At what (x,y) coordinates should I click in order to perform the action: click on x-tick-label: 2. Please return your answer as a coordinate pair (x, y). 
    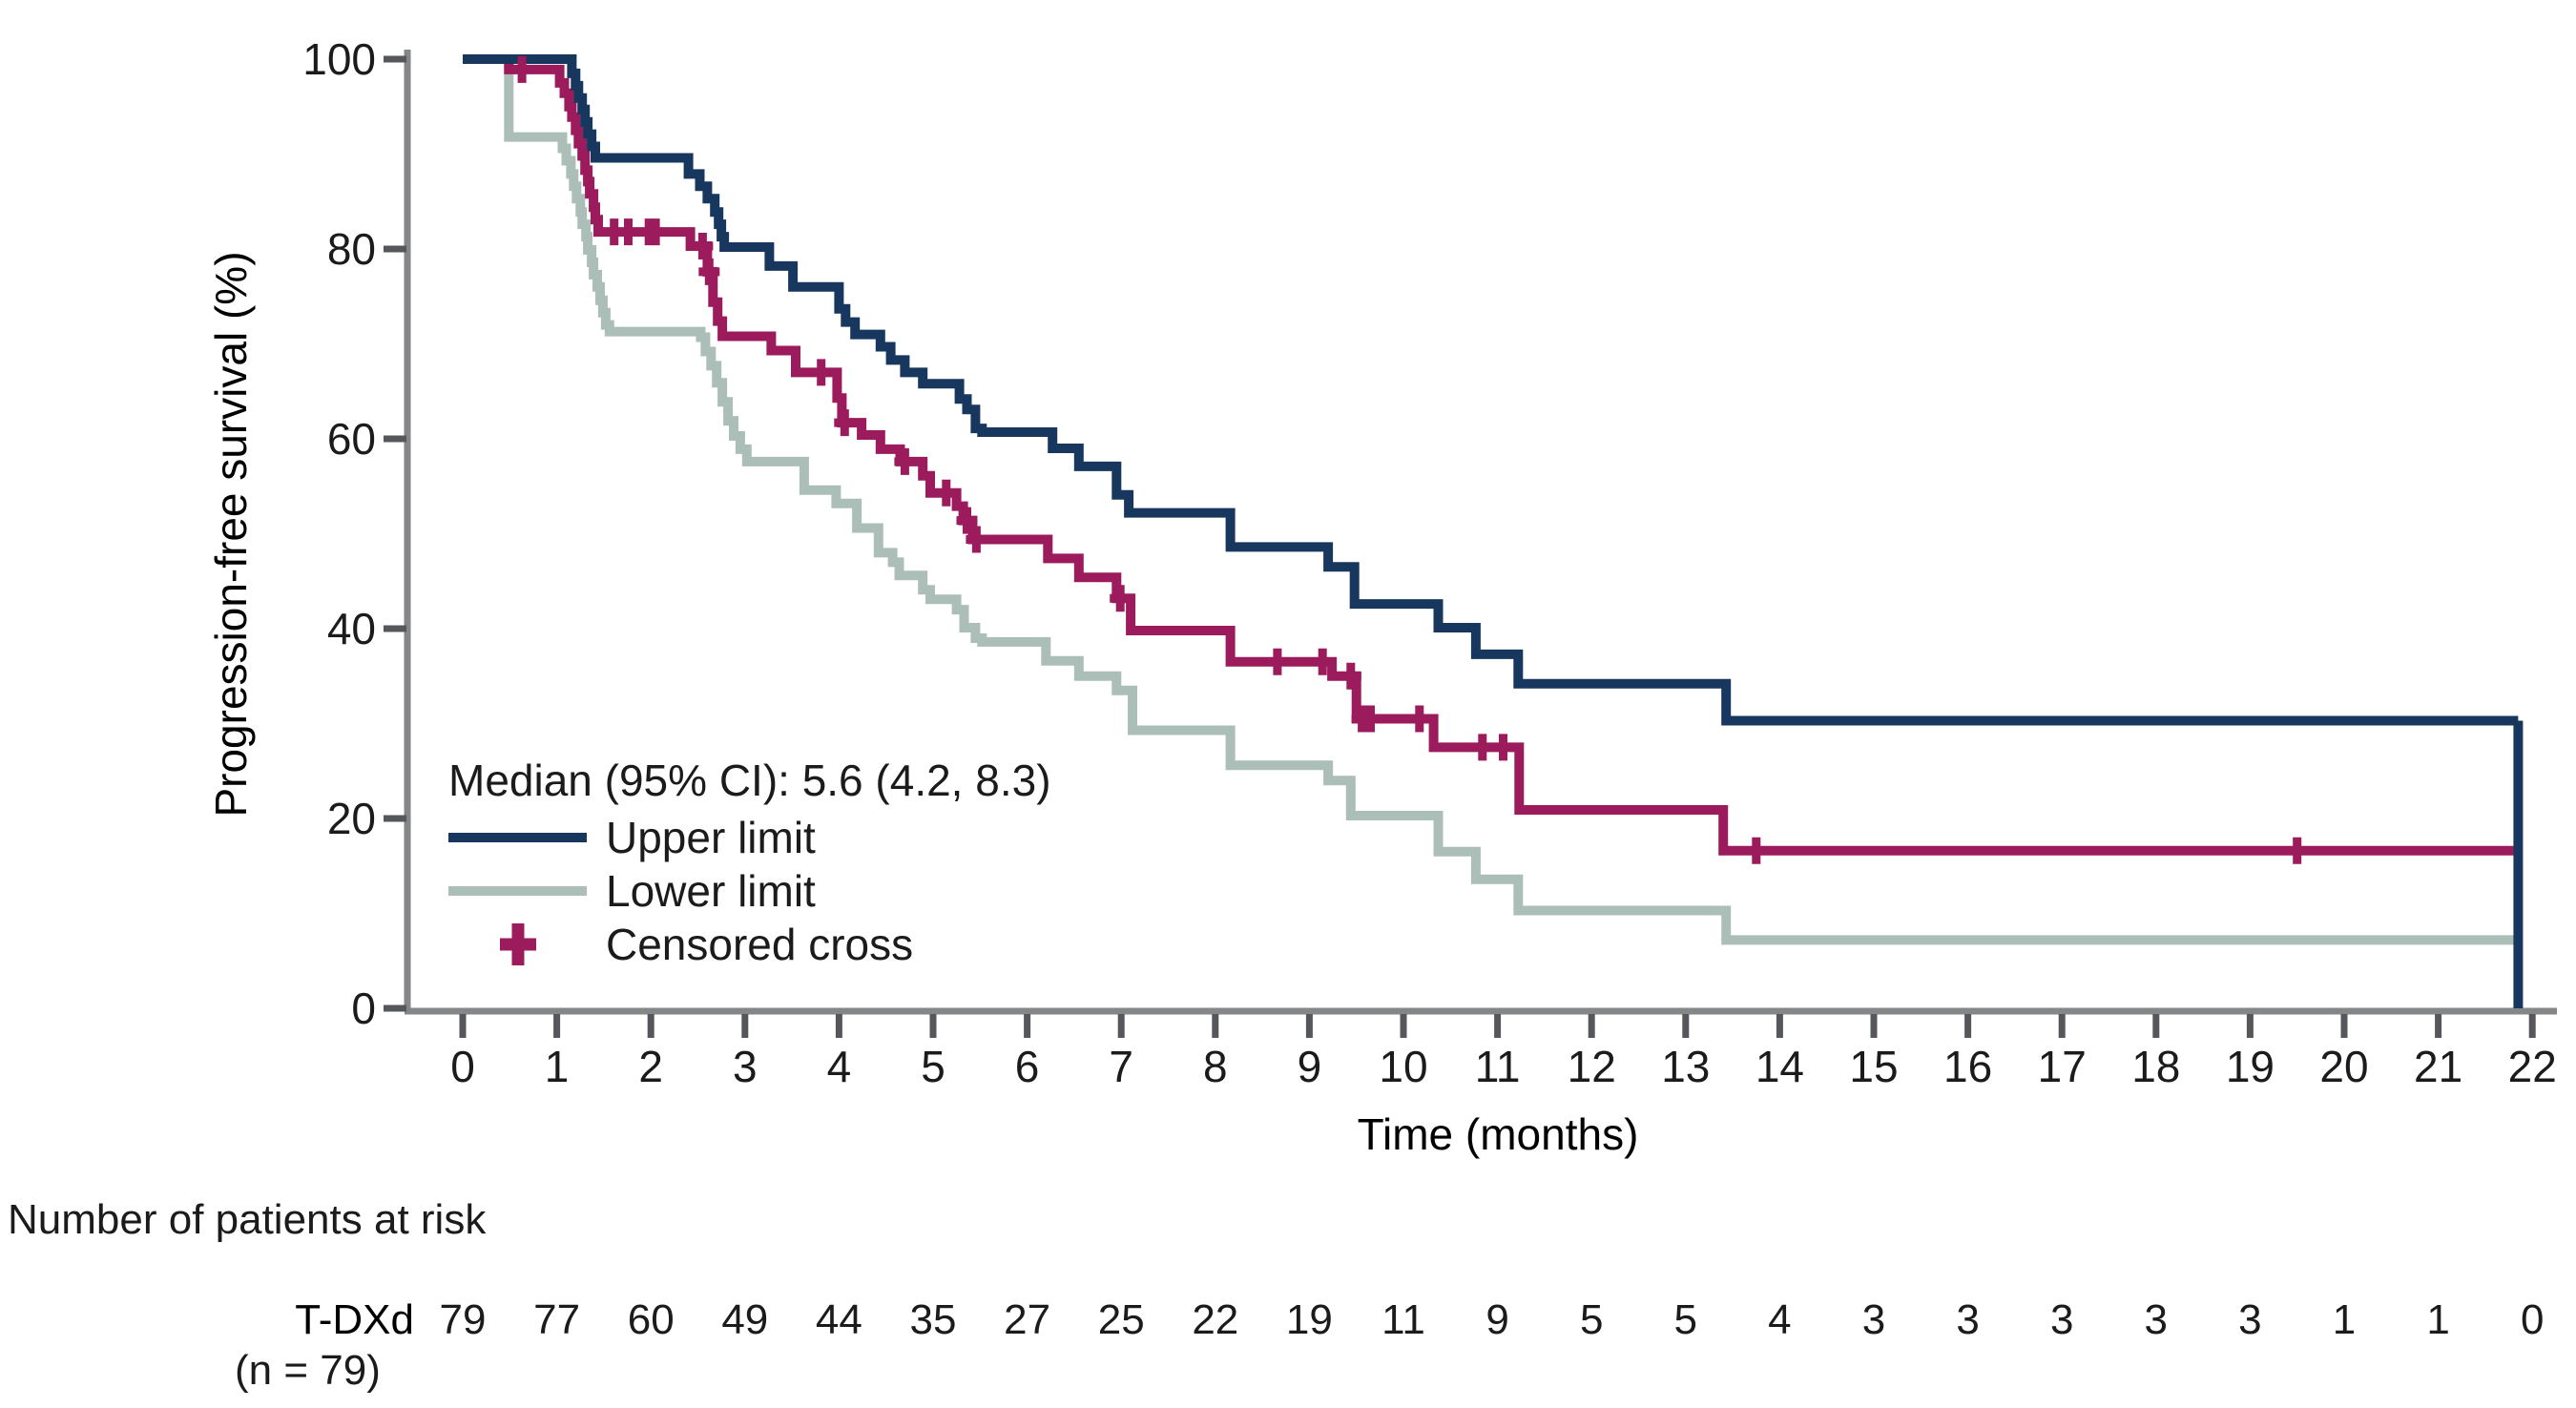
    Looking at the image, I should click on (650, 1066).